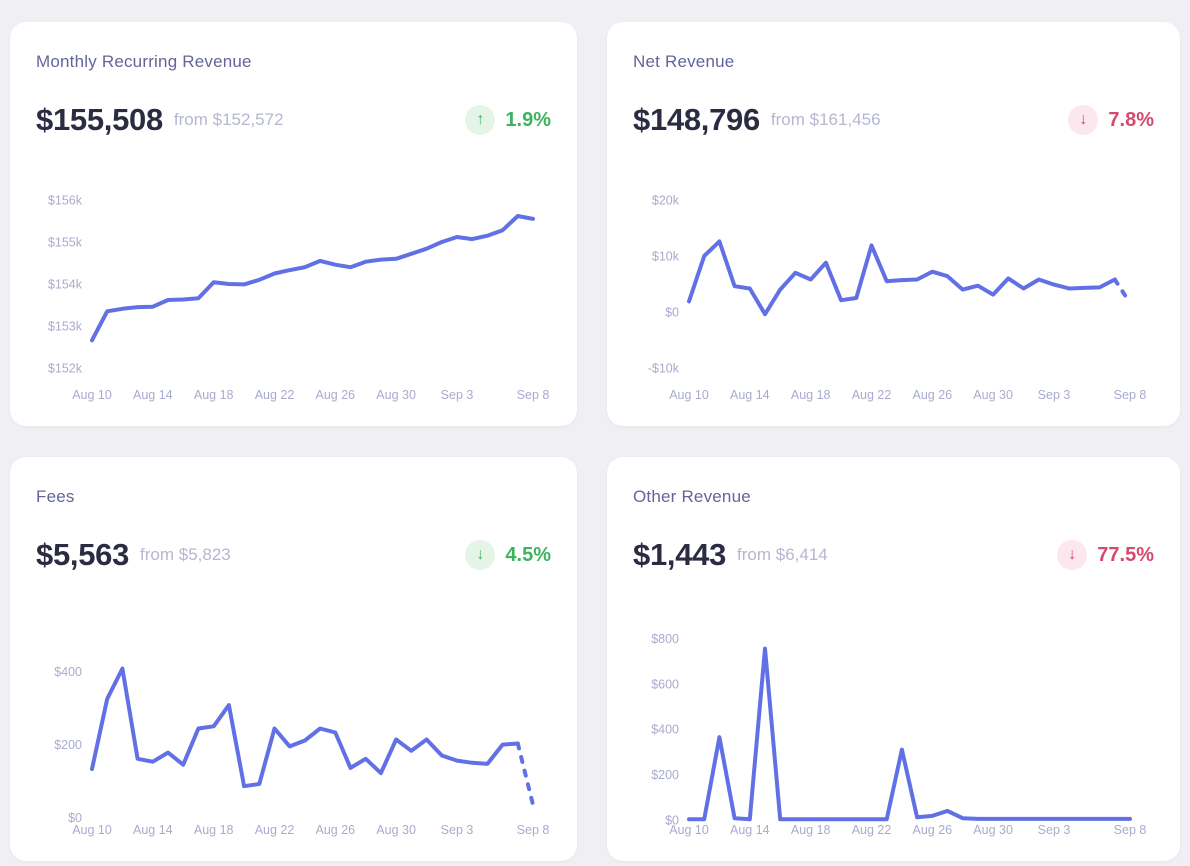  What do you see at coordinates (893, 555) in the screenshot?
I see `metric-row: $1,443 from $6,414 ↓ 77.5%` at bounding box center [893, 555].